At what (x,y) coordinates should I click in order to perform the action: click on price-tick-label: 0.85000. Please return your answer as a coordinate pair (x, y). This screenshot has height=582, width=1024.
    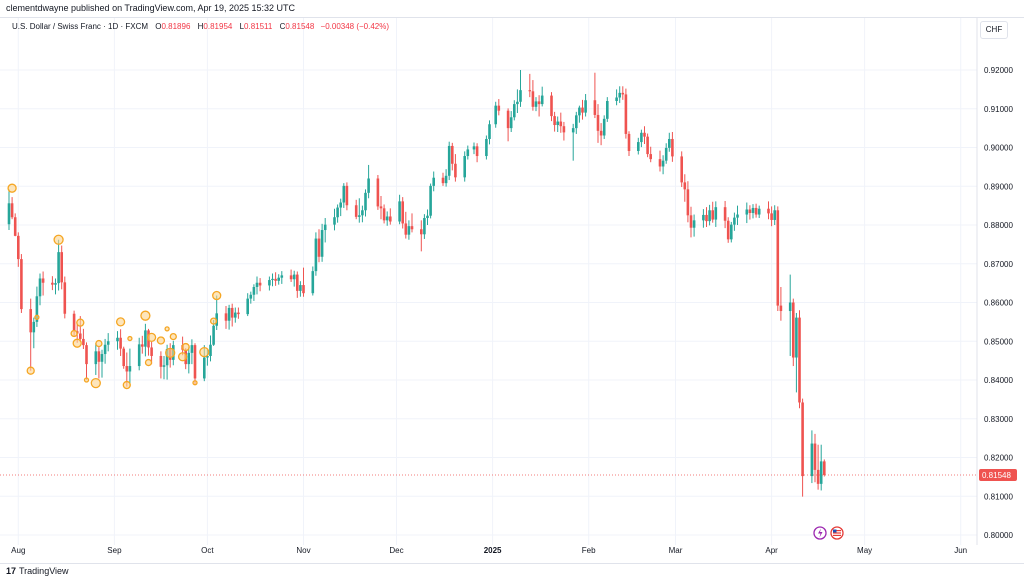
    Looking at the image, I should click on (998, 341).